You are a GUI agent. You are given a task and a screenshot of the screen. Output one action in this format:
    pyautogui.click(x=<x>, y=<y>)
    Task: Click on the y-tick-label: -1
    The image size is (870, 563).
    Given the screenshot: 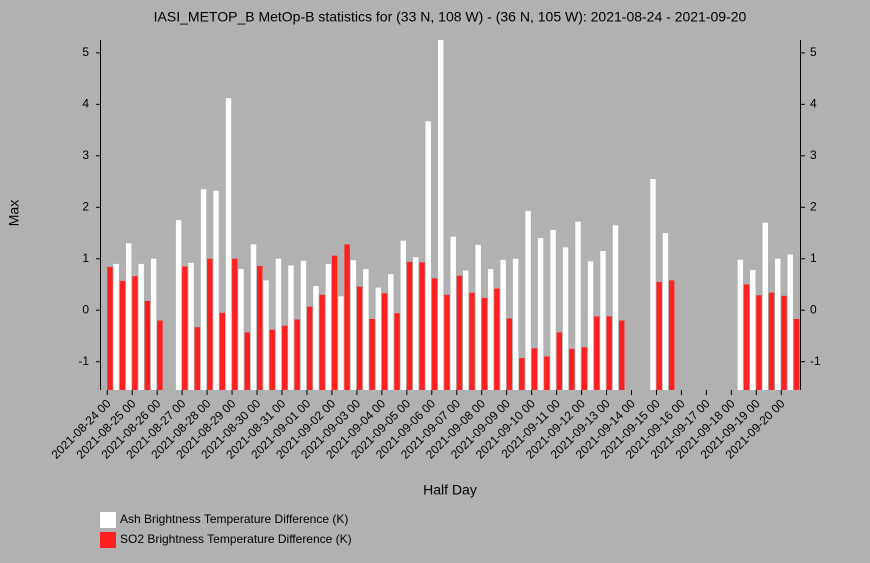 What is the action you would take?
    pyautogui.click(x=83, y=361)
    